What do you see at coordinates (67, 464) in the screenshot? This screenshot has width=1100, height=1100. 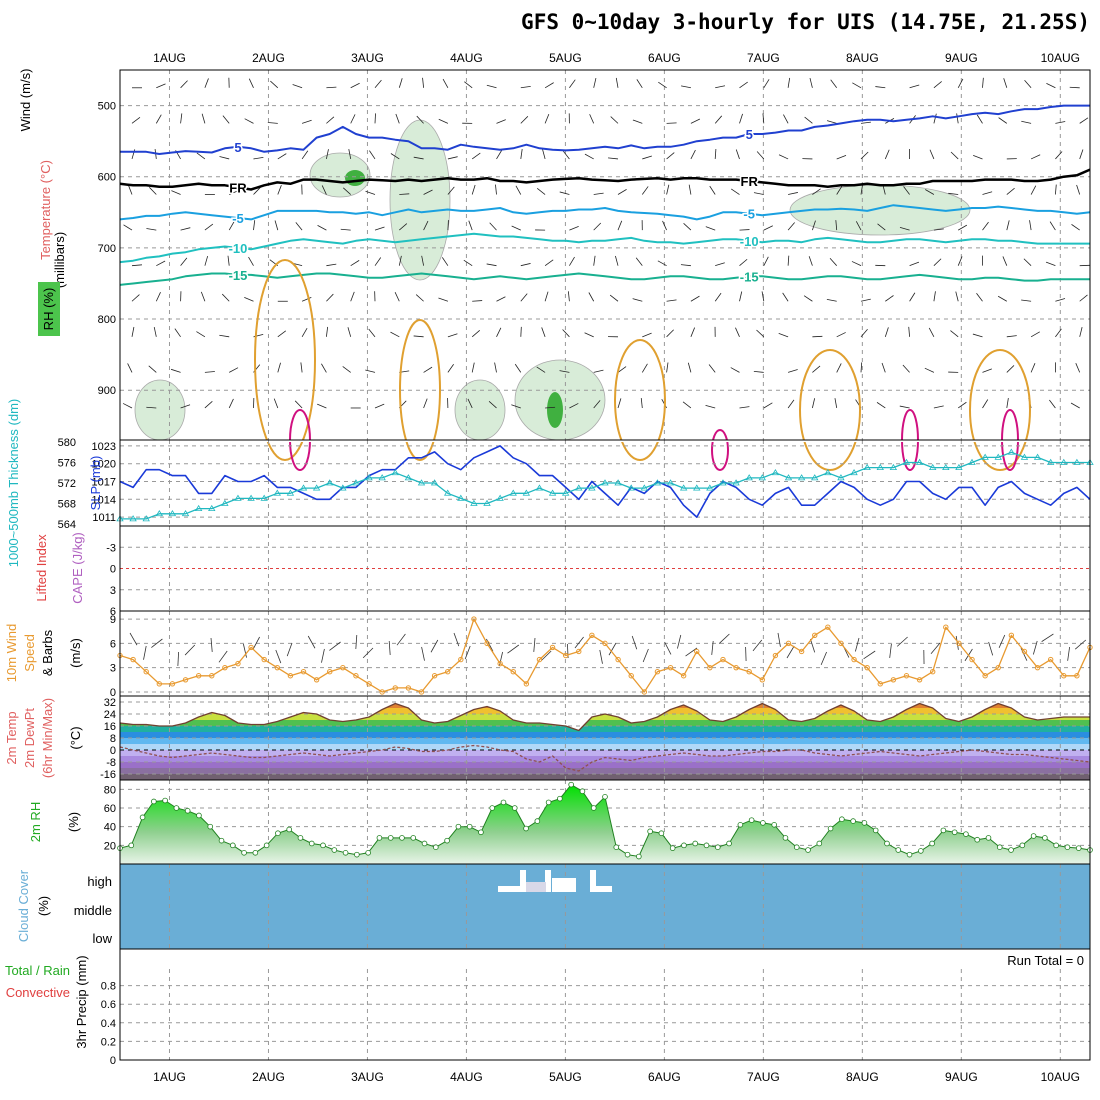 I see `thickness-tick-label: 576` at bounding box center [67, 464].